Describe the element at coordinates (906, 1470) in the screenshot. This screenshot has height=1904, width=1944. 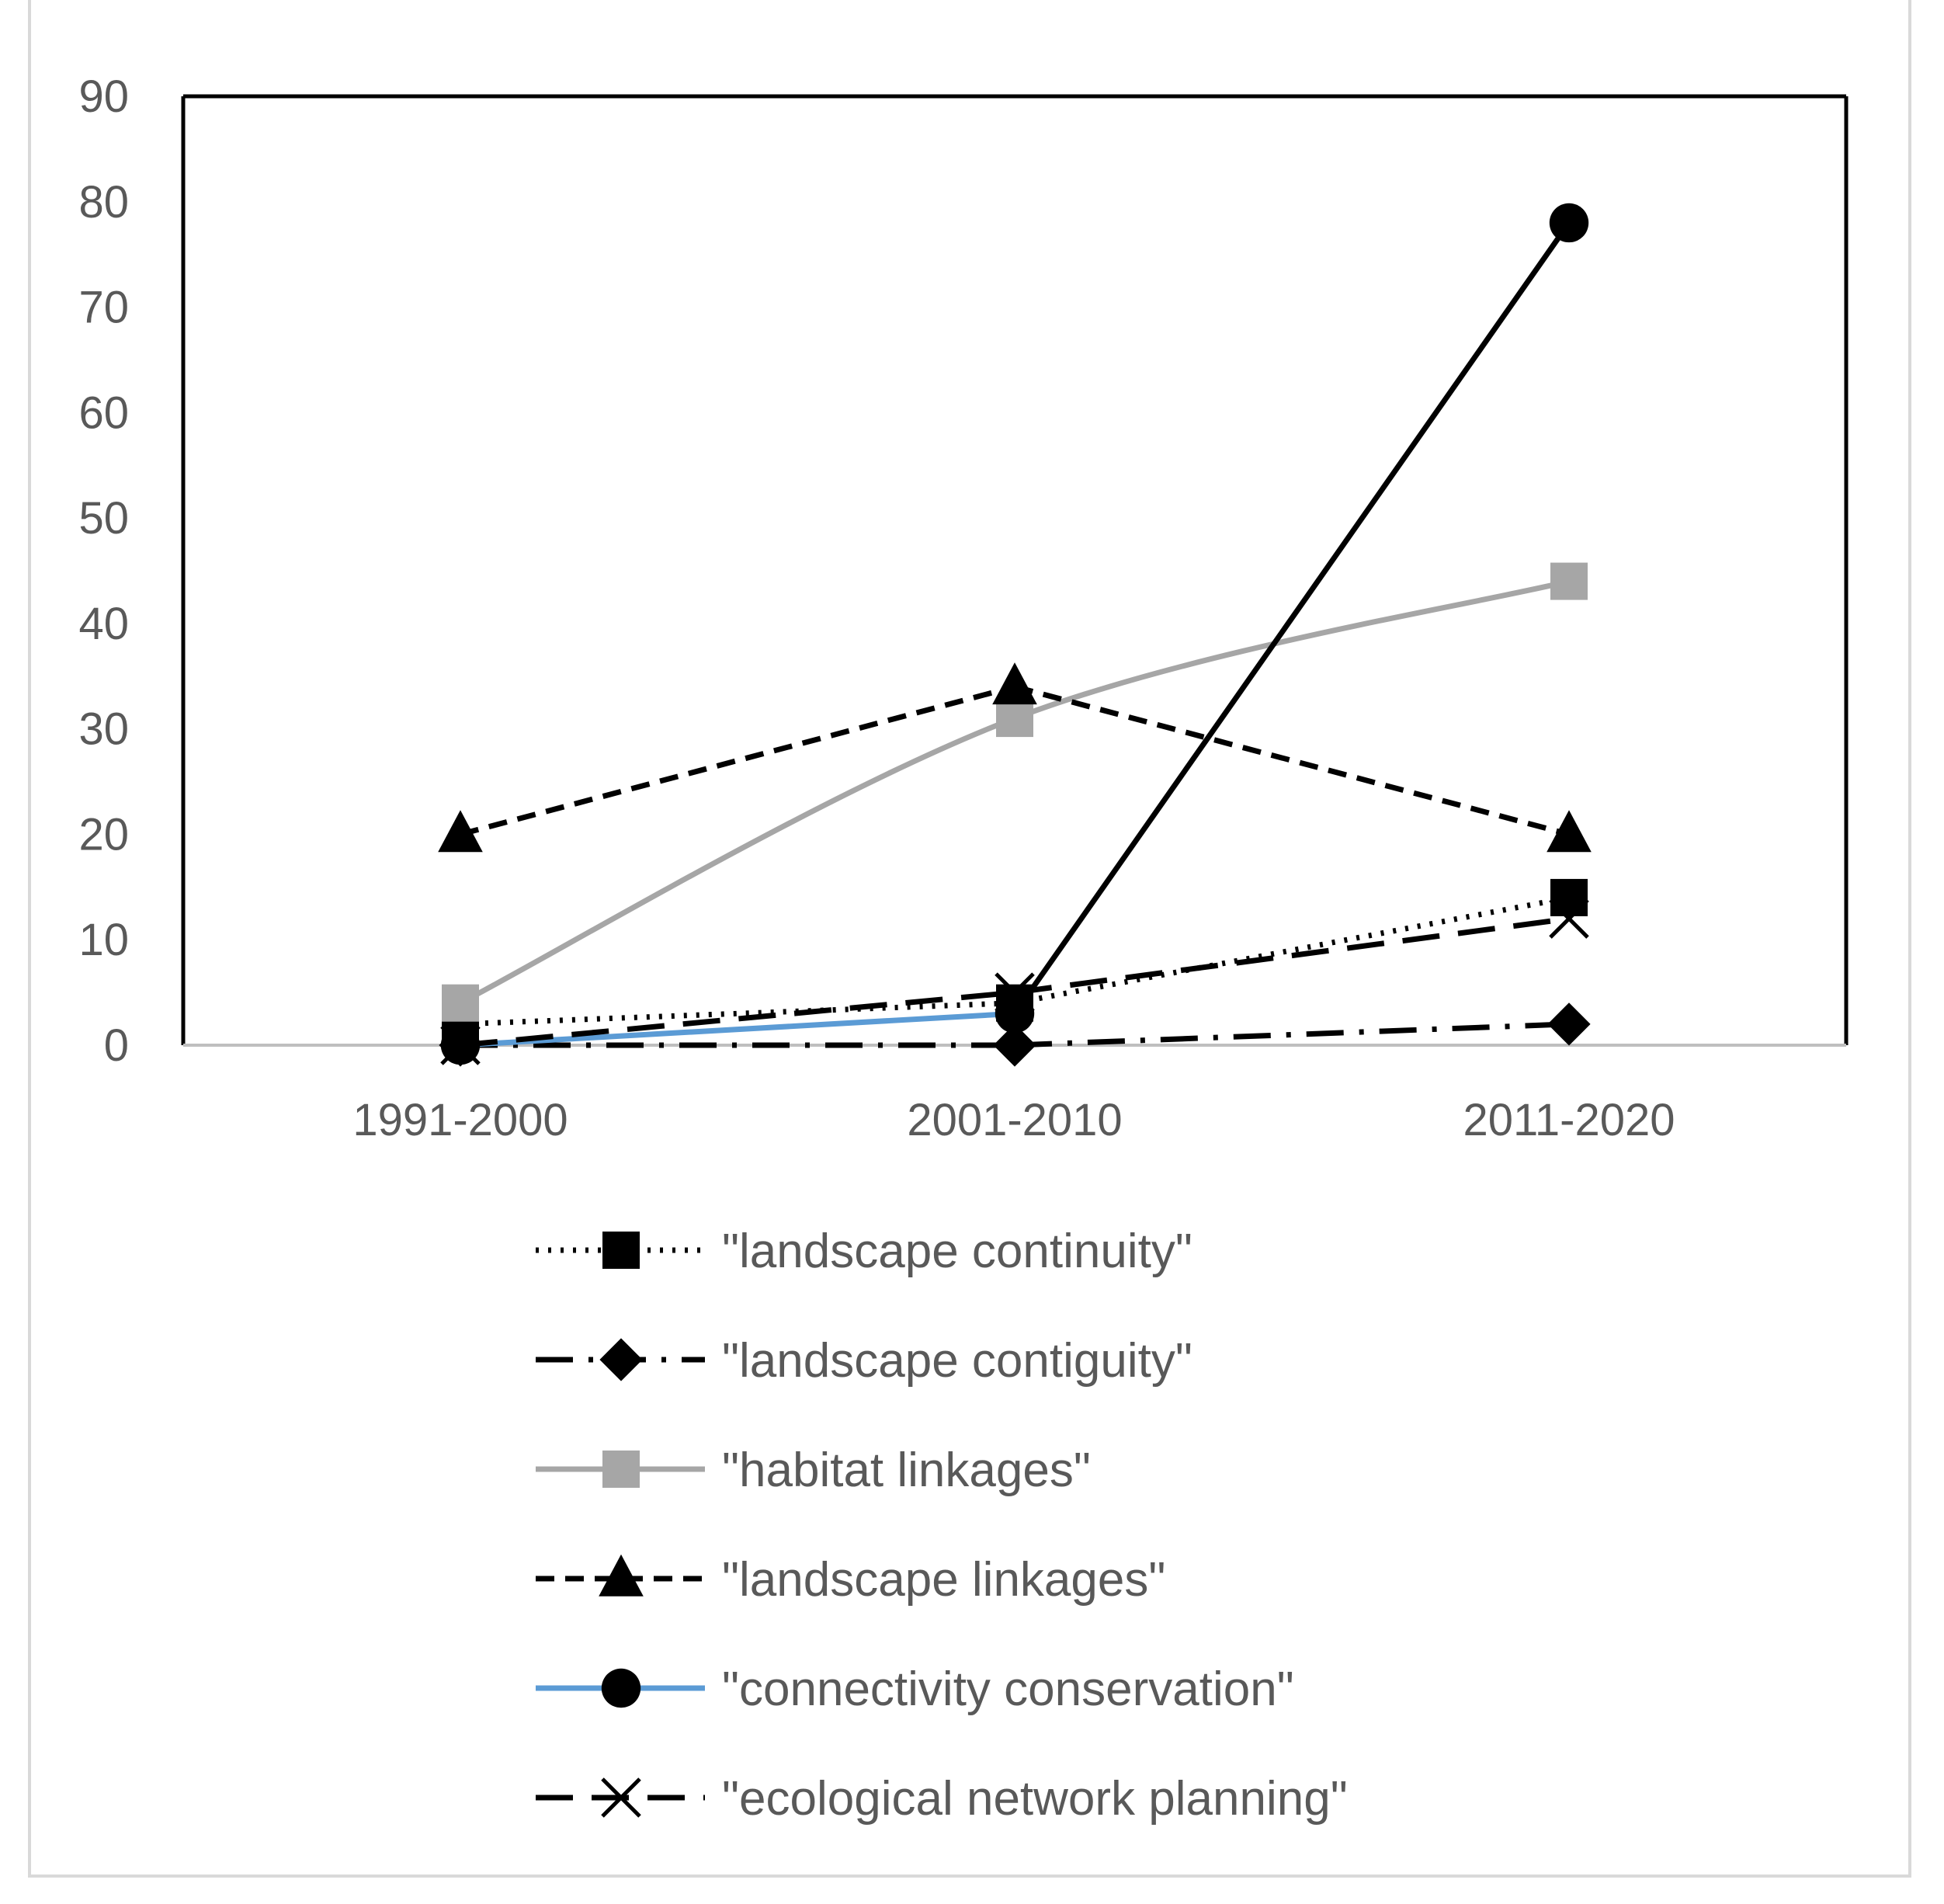
I see `legend-label: "habitat linkages"` at that location.